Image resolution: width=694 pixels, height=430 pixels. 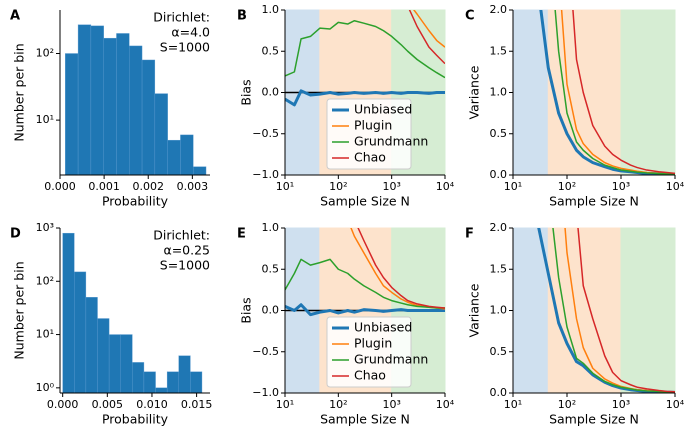 What do you see at coordinates (152, 404) in the screenshot?
I see `x-tick-label: 0.010` at bounding box center [152, 404].